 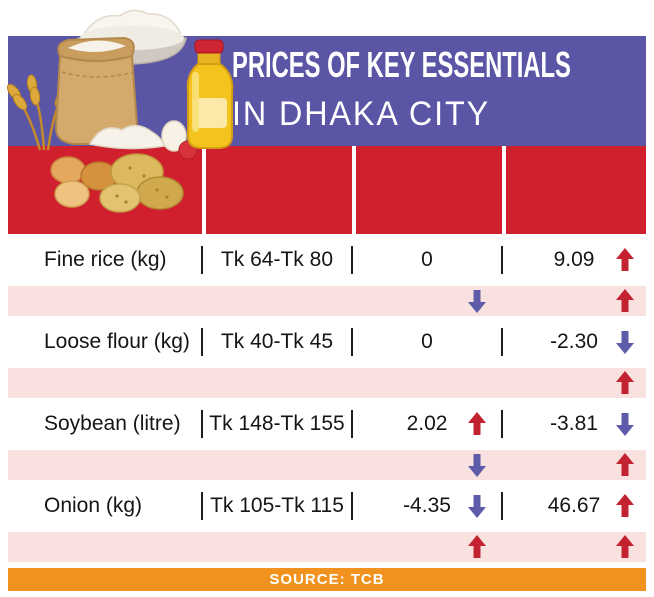 What do you see at coordinates (96, 90) in the screenshot?
I see `rice-sack-icon` at bounding box center [96, 90].